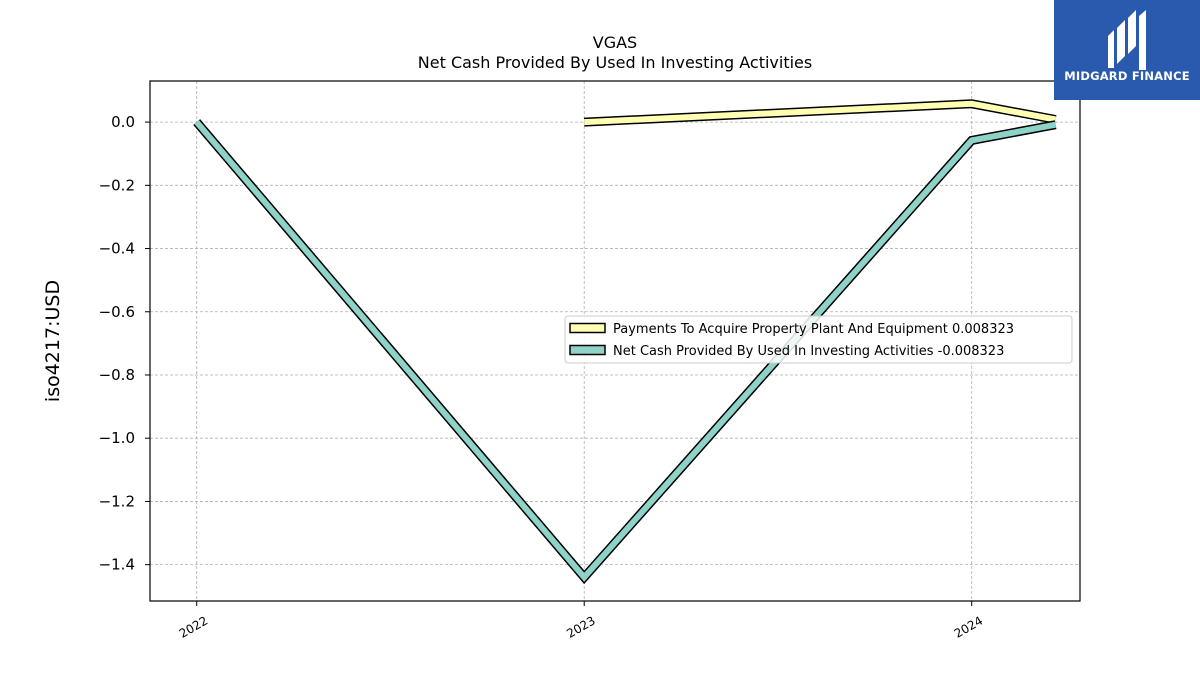  I want to click on y-tick-label: −0.2, so click(117, 185).